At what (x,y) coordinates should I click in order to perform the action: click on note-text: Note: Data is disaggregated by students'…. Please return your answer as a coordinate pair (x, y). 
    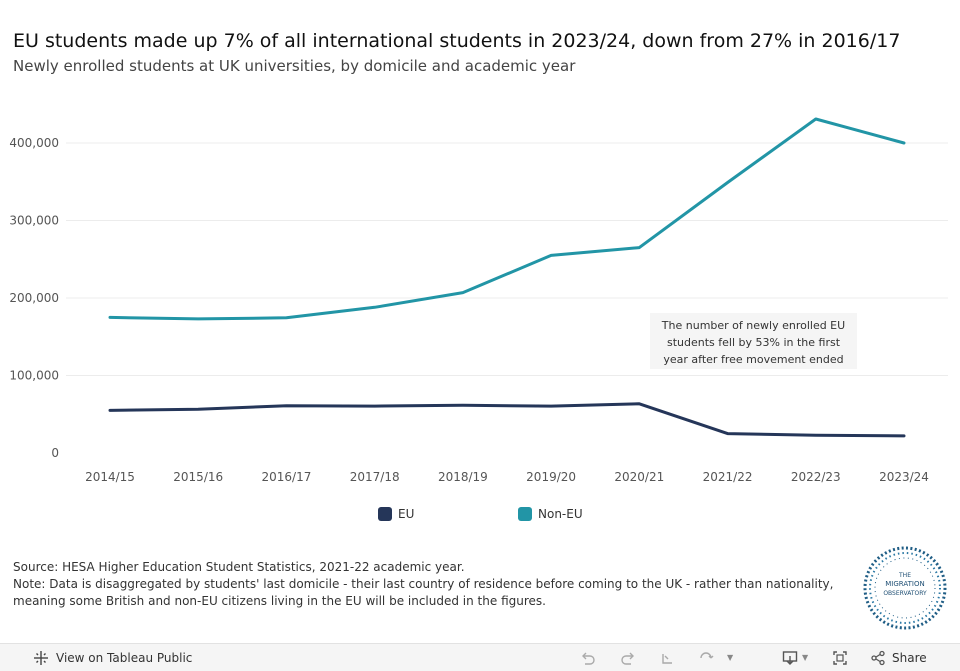
    Looking at the image, I should click on (423, 592).